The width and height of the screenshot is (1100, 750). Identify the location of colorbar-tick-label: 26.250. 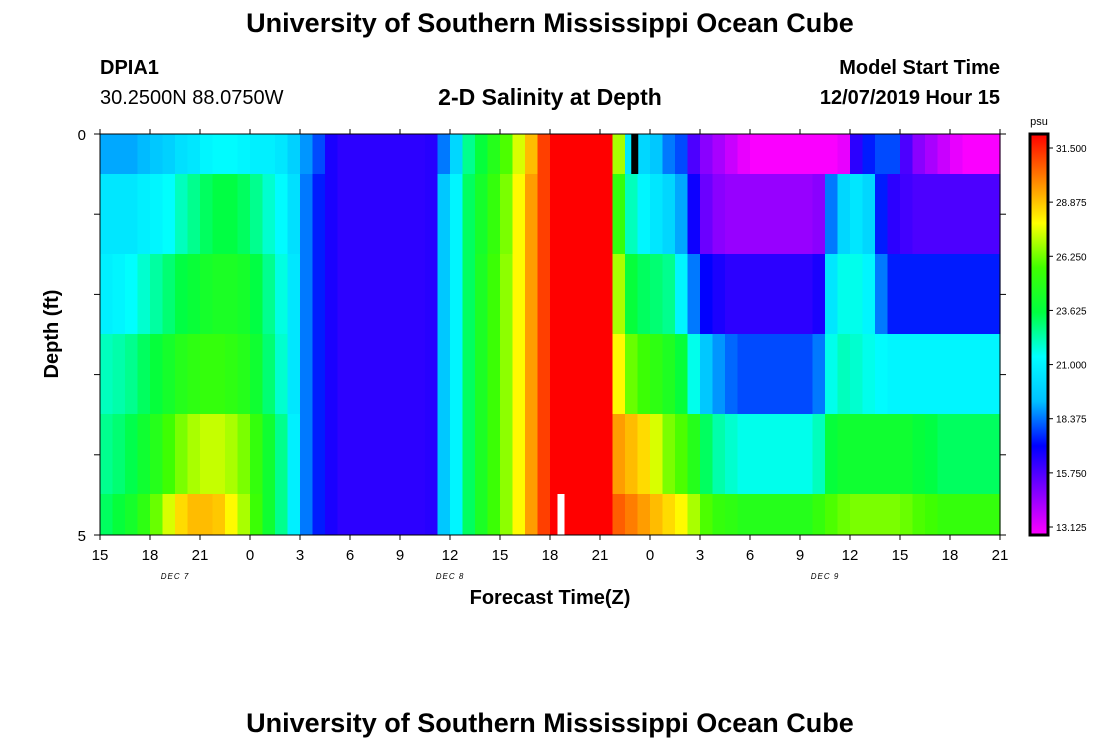
(1071, 257).